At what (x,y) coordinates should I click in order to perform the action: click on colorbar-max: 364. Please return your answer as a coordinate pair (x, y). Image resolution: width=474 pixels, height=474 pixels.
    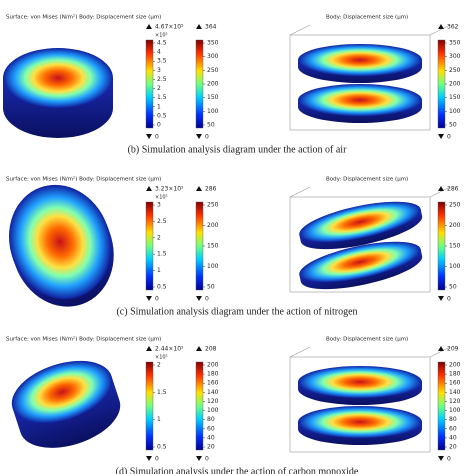
    Looking at the image, I should click on (211, 27).